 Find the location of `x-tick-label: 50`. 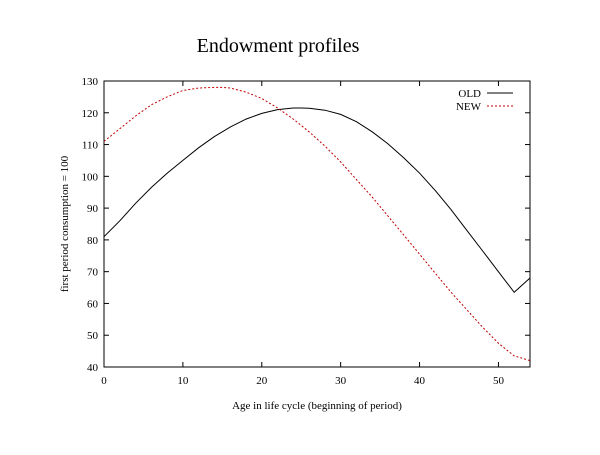

x-tick-label: 50 is located at coordinates (499, 381).